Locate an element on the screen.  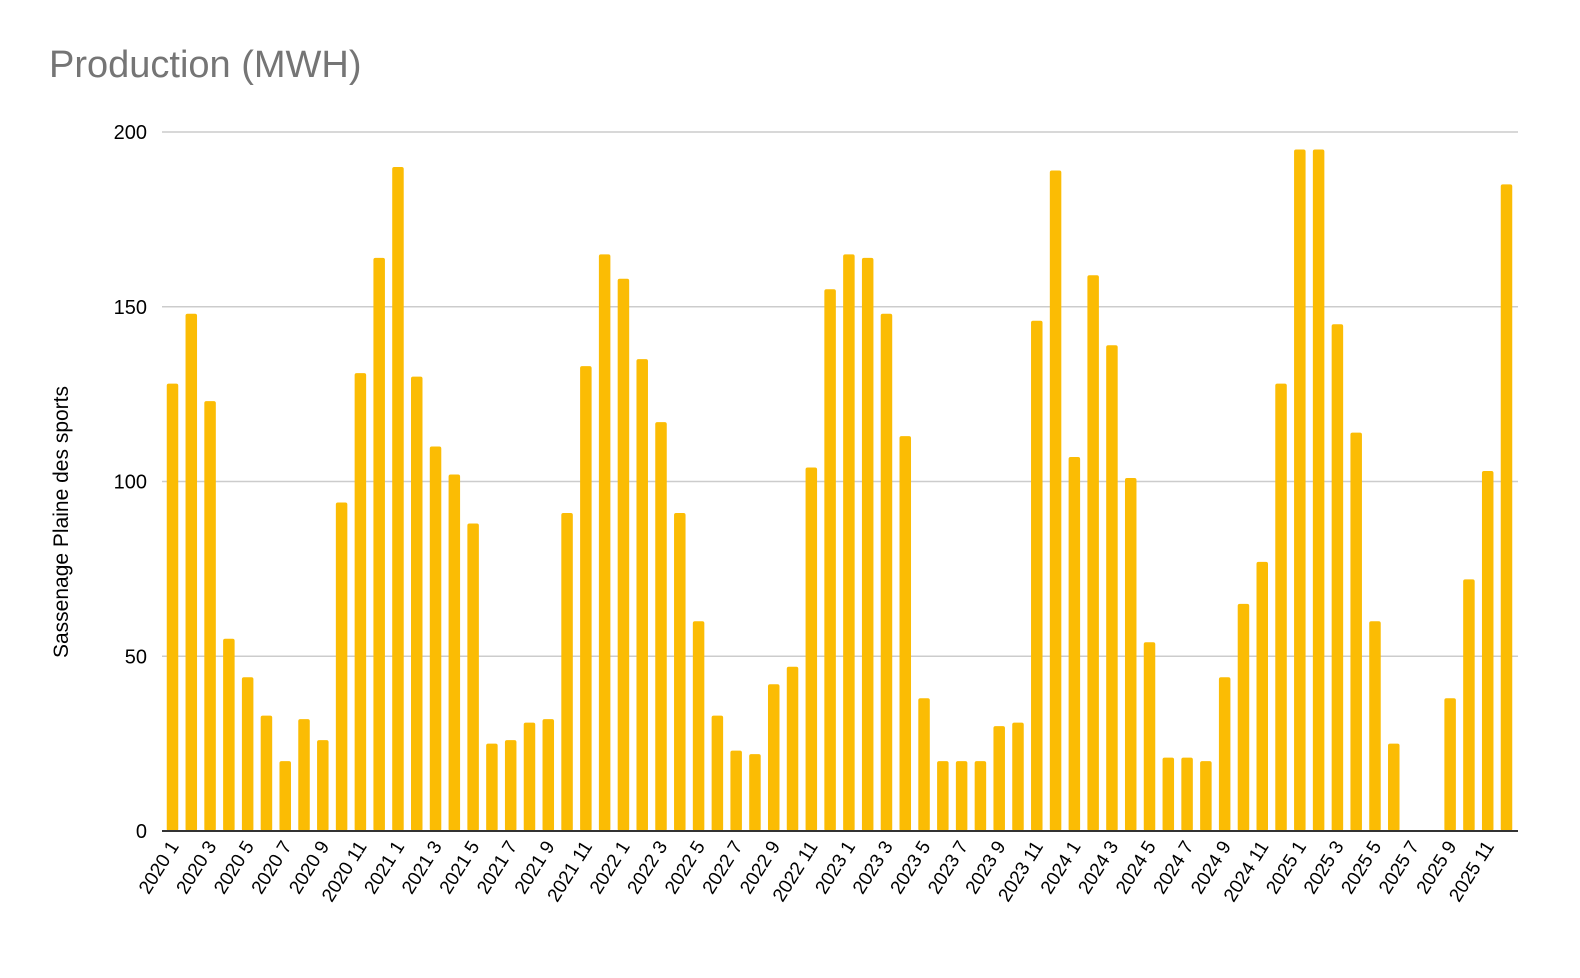
y-axis-title: Sassenage Plaine des sports is located at coordinates (61, 522).